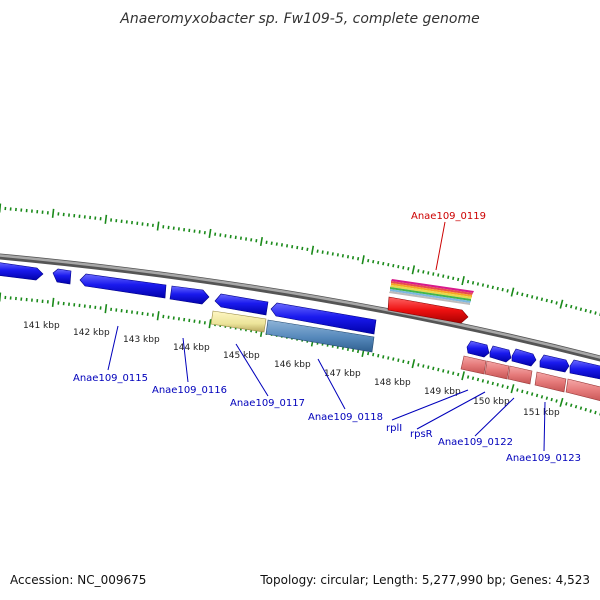 Image resolution: width=600 pixels, height=600 pixels. What do you see at coordinates (320, 336) in the screenshot?
I see `steelblue-feature` at bounding box center [320, 336].